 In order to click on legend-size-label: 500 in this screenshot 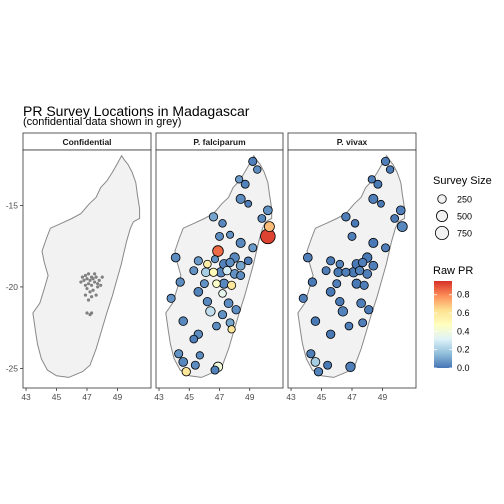, I will do `click(464, 217)`.